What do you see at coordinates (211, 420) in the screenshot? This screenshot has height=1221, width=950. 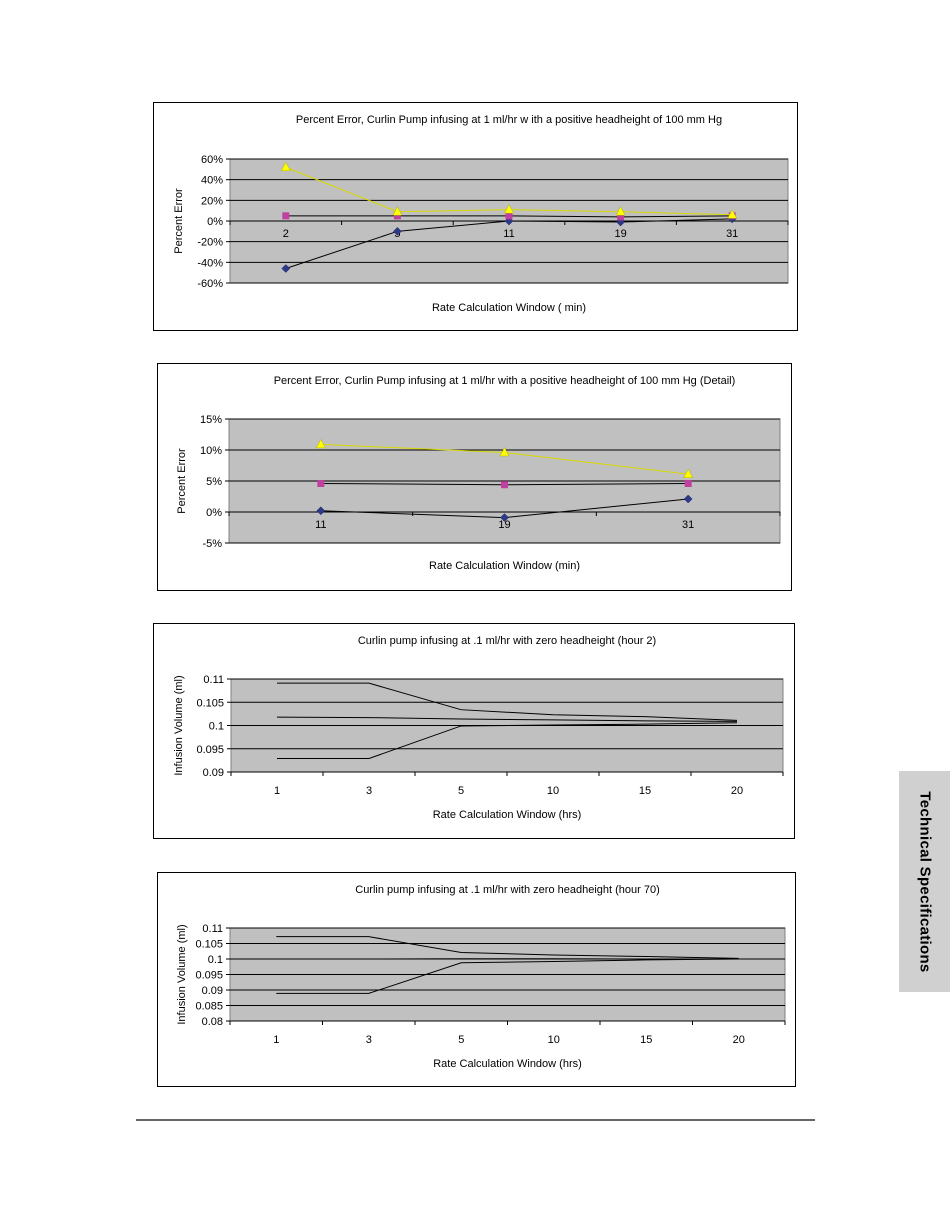 I see `y-tick-label: 15%` at bounding box center [211, 420].